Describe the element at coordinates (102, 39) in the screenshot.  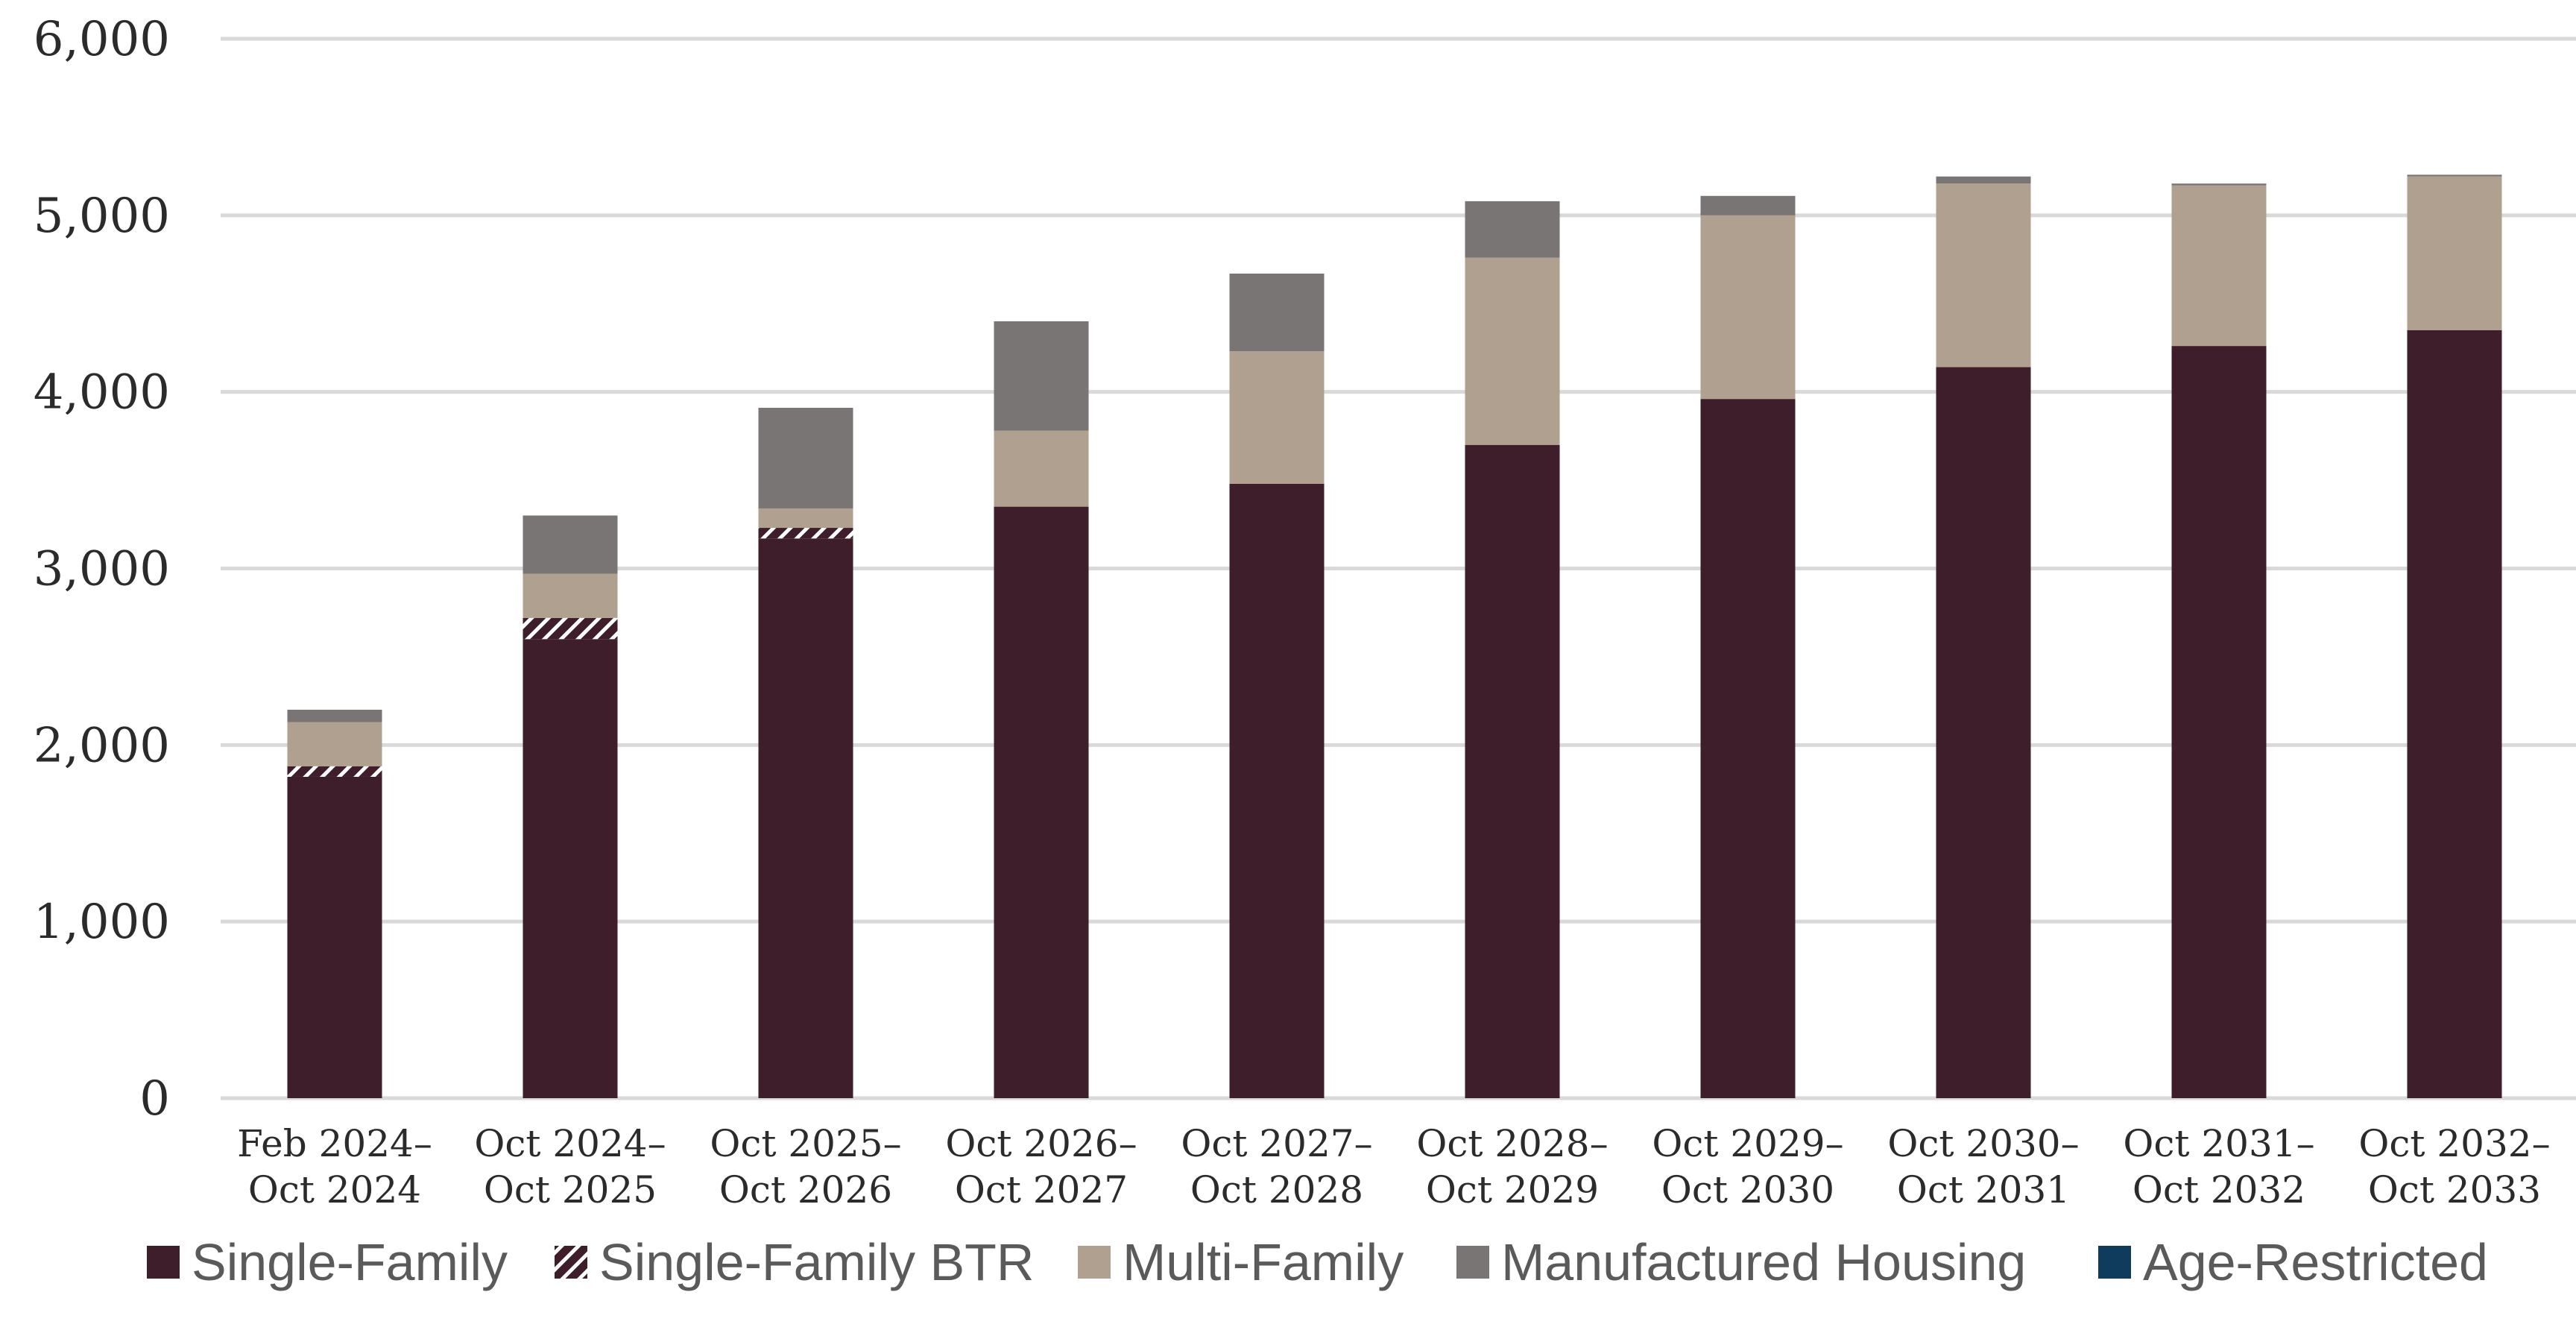
I see `y-tick-label: 6,000` at that location.